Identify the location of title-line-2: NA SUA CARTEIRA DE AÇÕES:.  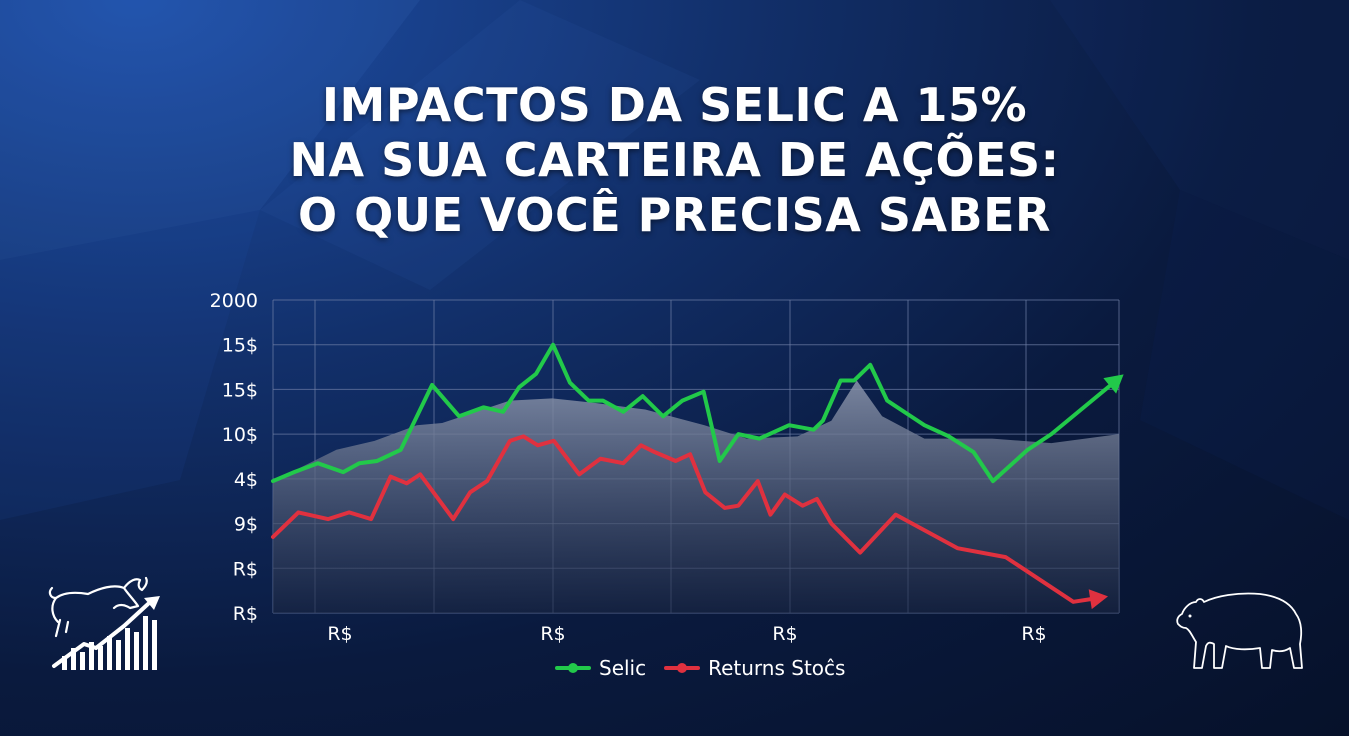
(674, 160).